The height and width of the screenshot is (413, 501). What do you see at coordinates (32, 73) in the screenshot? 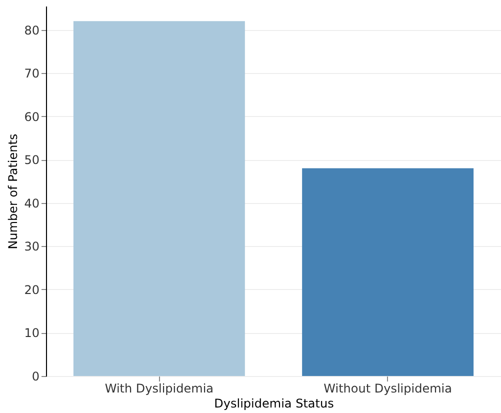
I see `y-tick-label: 70` at bounding box center [32, 73].